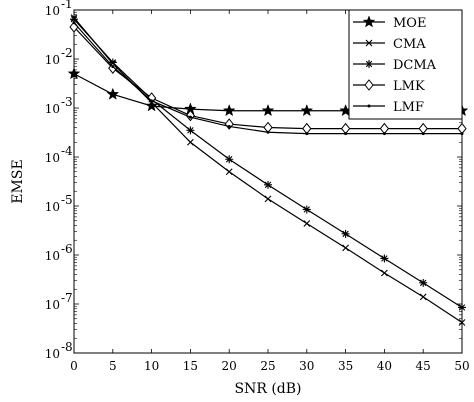  I want to click on y-tick-label-exponent: -4, so click(67, 151).